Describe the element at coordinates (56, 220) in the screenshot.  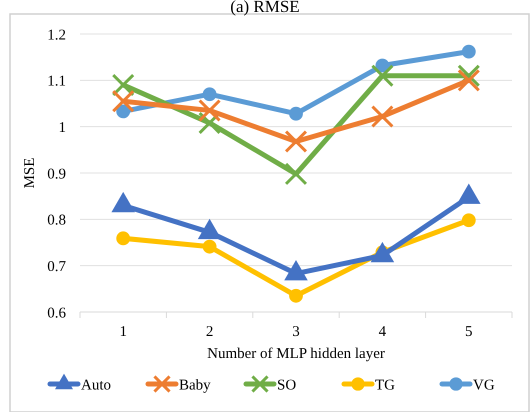
I see `y-tick-label: 0.8` at that location.